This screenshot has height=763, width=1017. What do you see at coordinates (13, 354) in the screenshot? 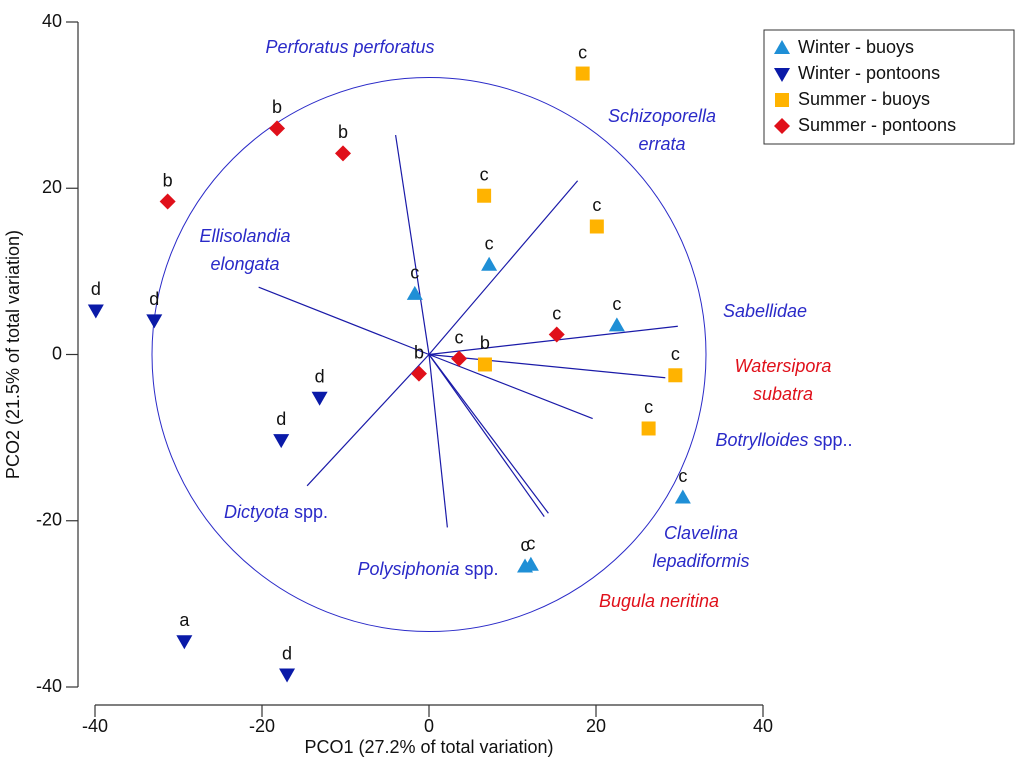
I see `y-axis-label: PCO2 (21.5% of total variation)` at bounding box center [13, 354].